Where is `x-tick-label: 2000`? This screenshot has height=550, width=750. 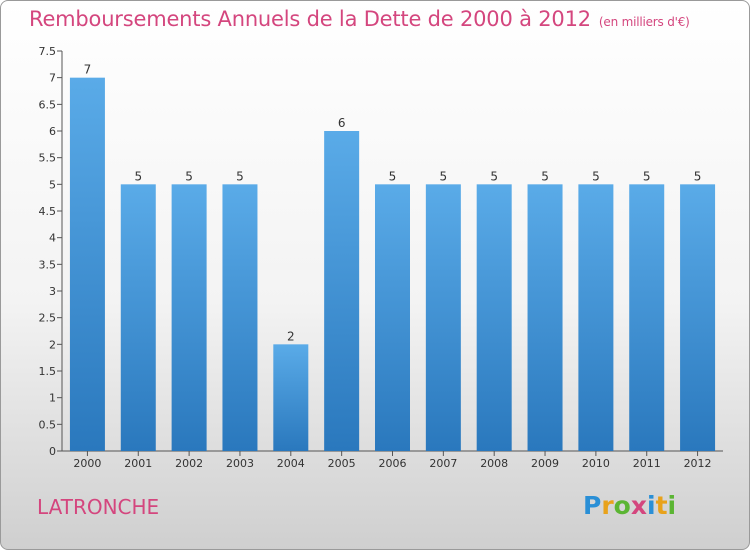 x-tick-label: 2000 is located at coordinates (87, 463).